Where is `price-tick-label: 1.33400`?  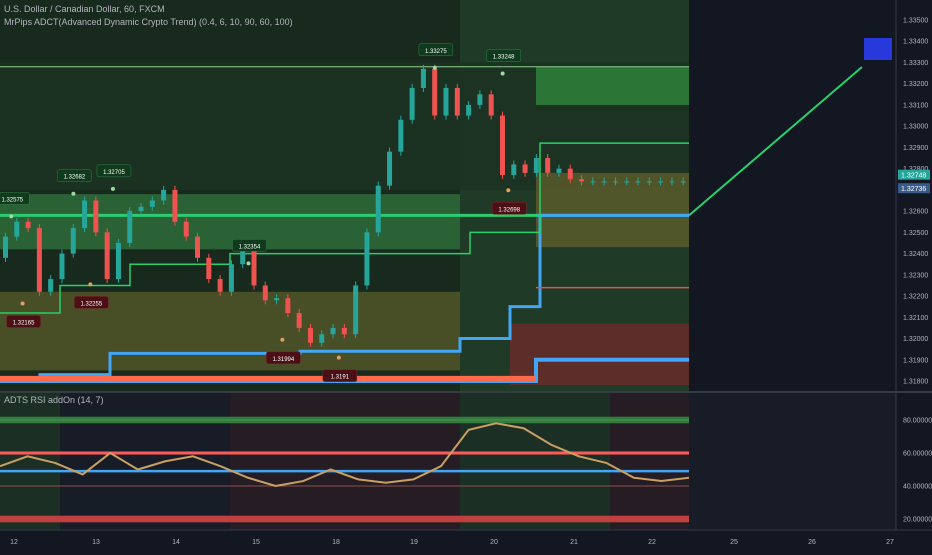 price-tick-label: 1.33400 is located at coordinates (915, 42).